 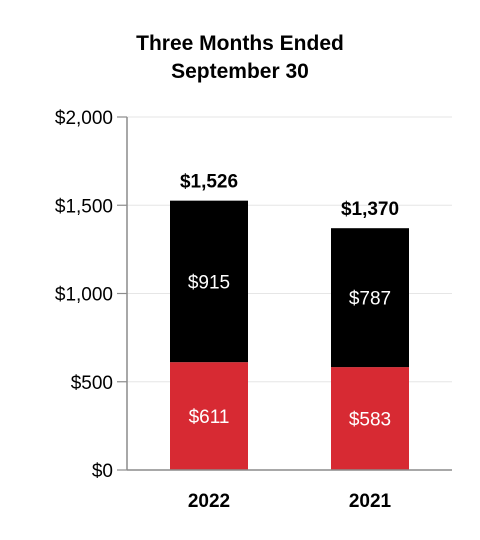 I want to click on bar-value-label: $787, so click(x=370, y=299).